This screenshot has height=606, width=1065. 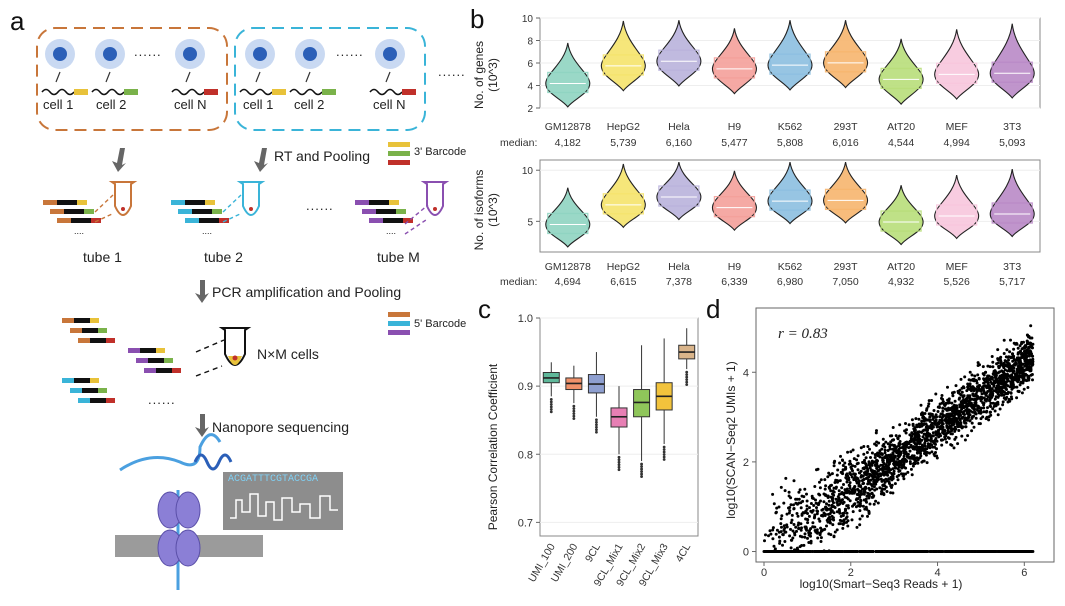 I want to click on category-label: HepG2, so click(x=623, y=267).